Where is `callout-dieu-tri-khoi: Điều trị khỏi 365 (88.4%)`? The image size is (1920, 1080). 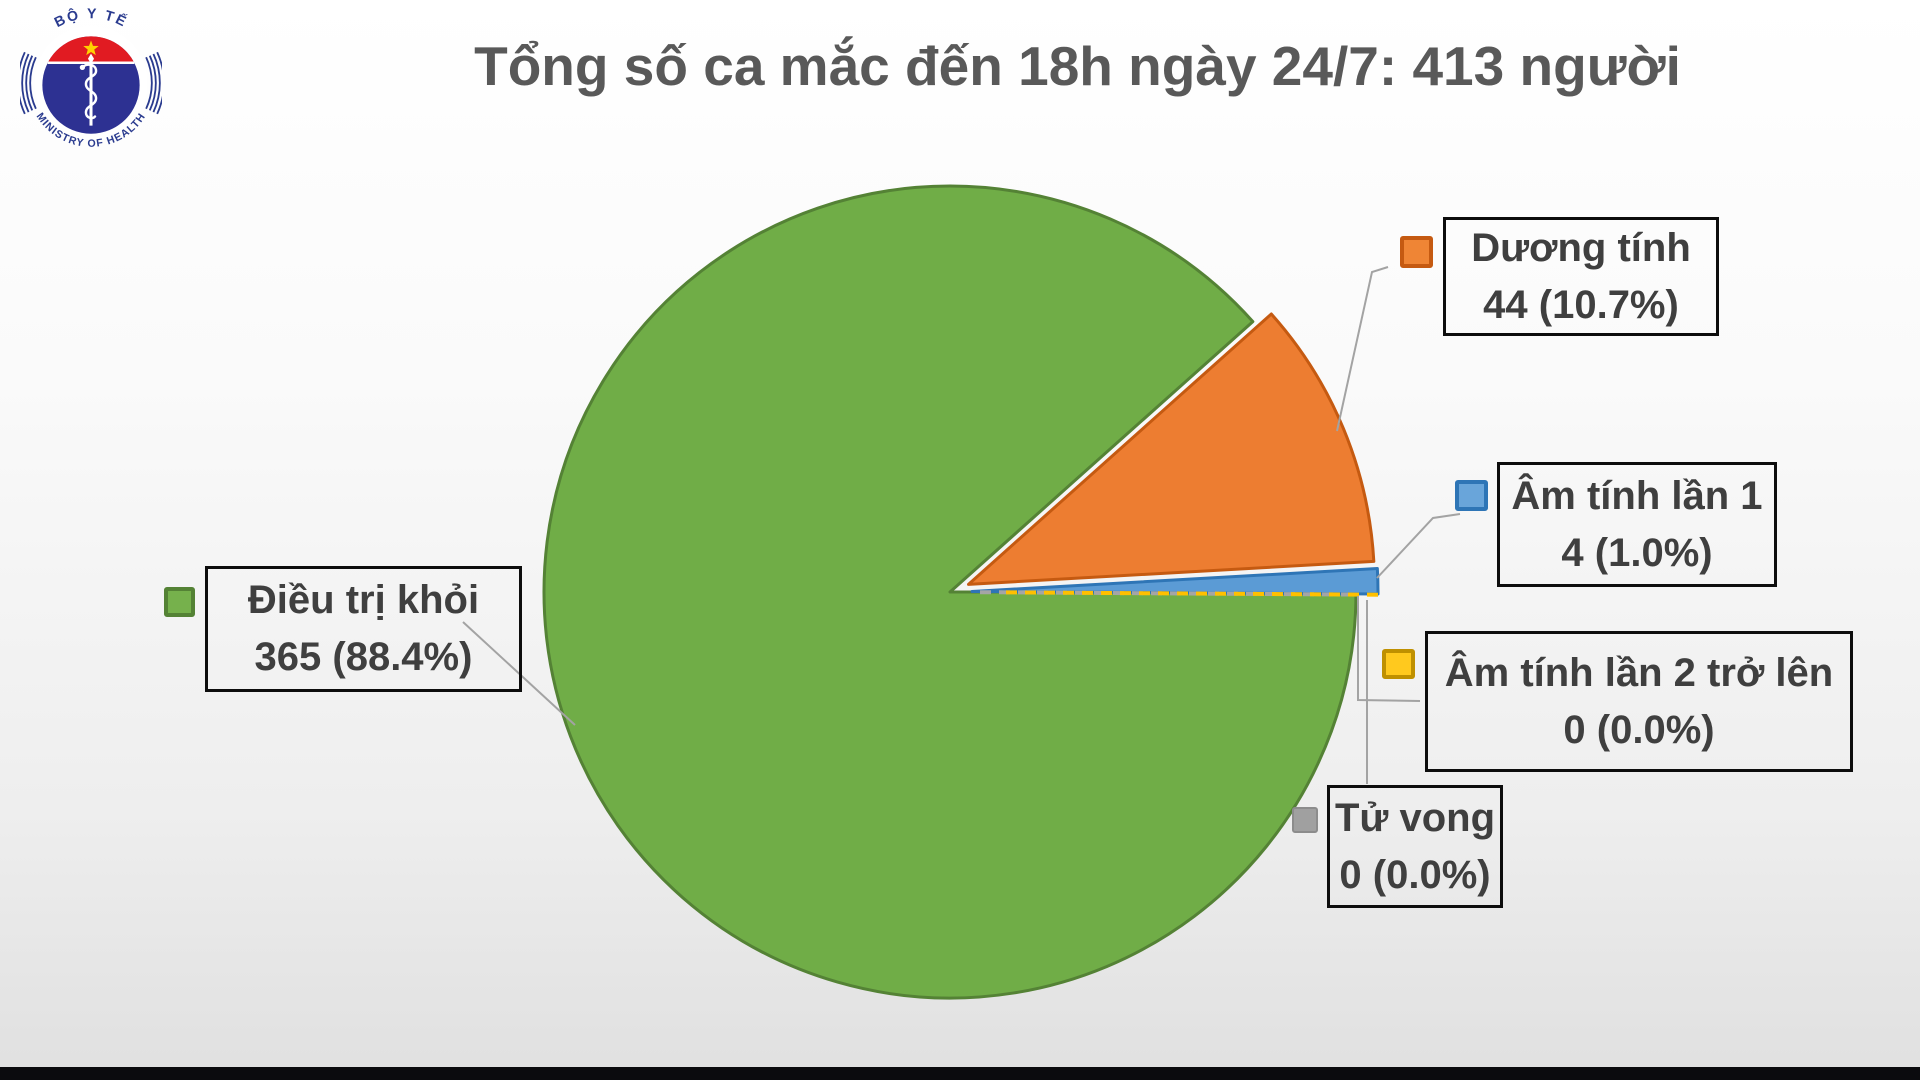 callout-dieu-tri-khoi: Điều trị khỏi 365 (88.4%) is located at coordinates (363, 629).